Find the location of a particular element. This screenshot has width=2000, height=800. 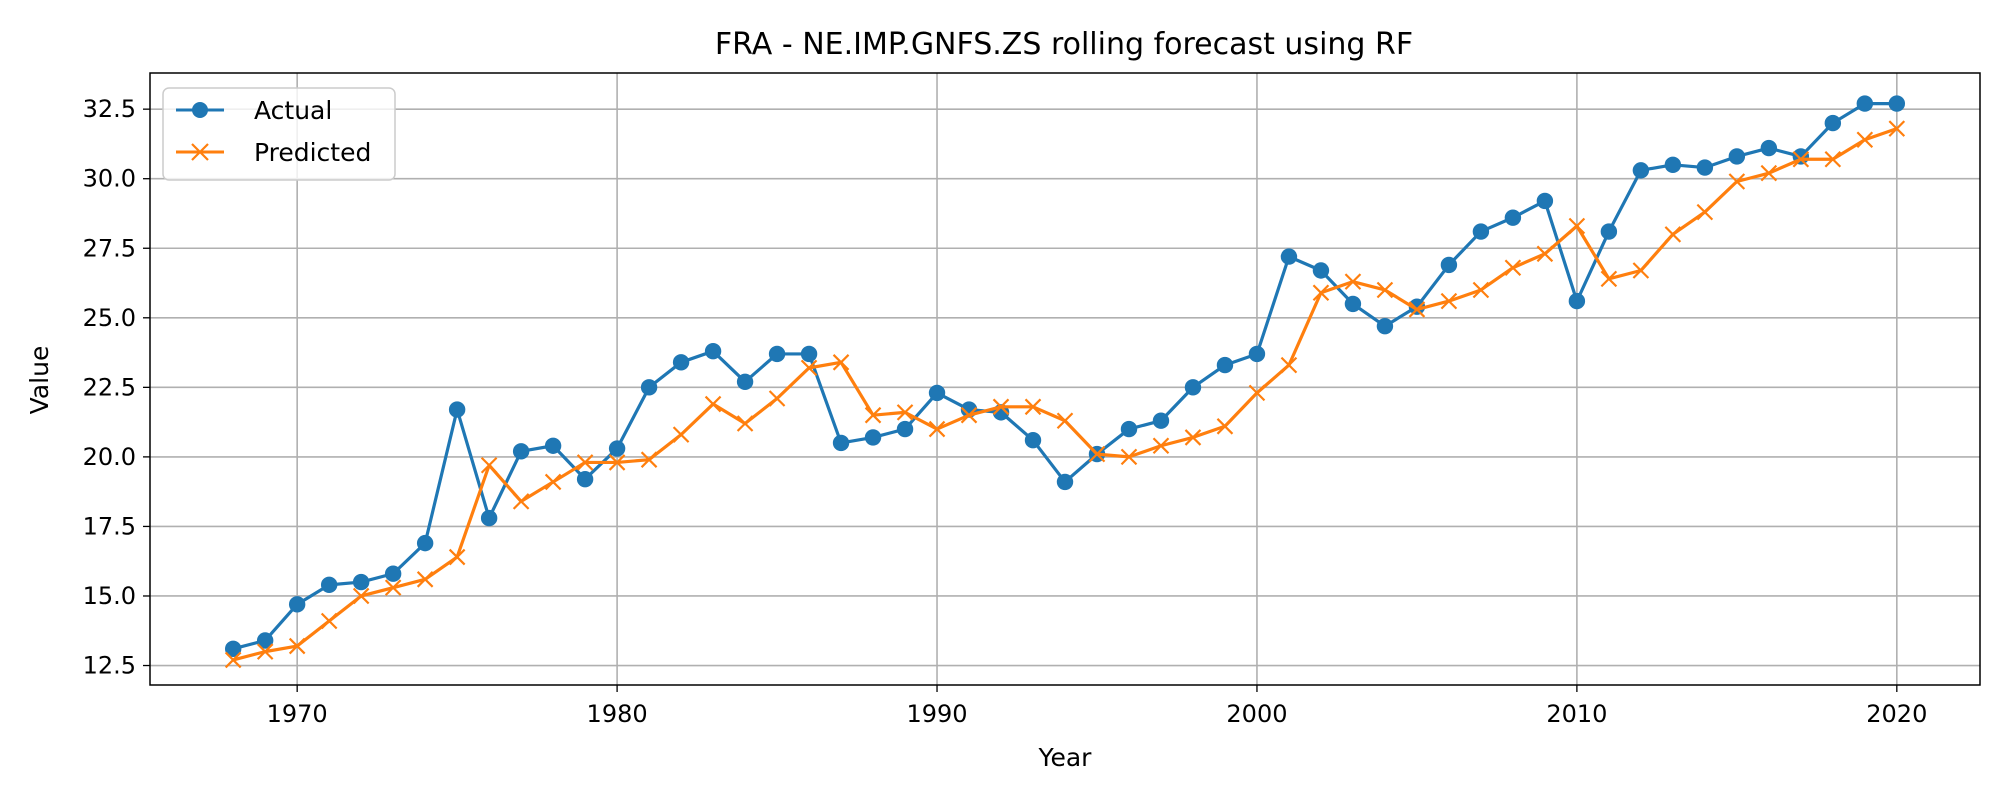

legend-actual-label: Actual is located at coordinates (293, 110).